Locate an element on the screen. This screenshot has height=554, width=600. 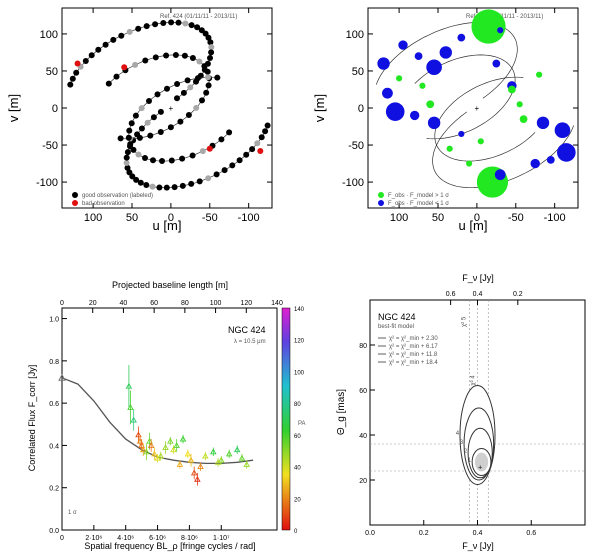
y-tick-label-2: 0 is located at coordinates (361, 109).